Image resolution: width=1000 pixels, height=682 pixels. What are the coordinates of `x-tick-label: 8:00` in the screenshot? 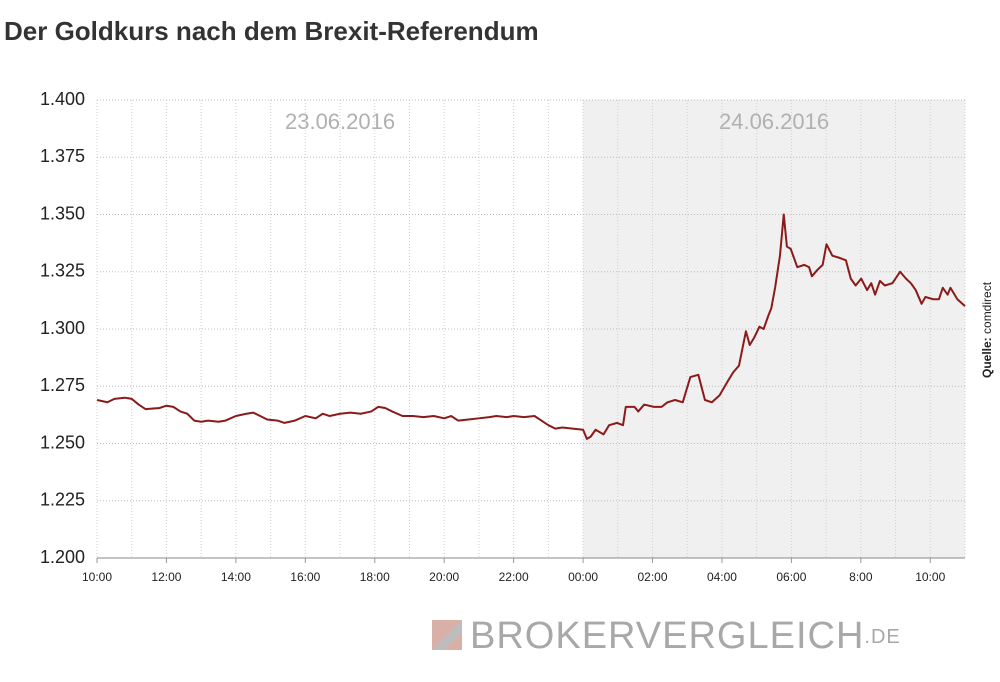 It's located at (861, 577).